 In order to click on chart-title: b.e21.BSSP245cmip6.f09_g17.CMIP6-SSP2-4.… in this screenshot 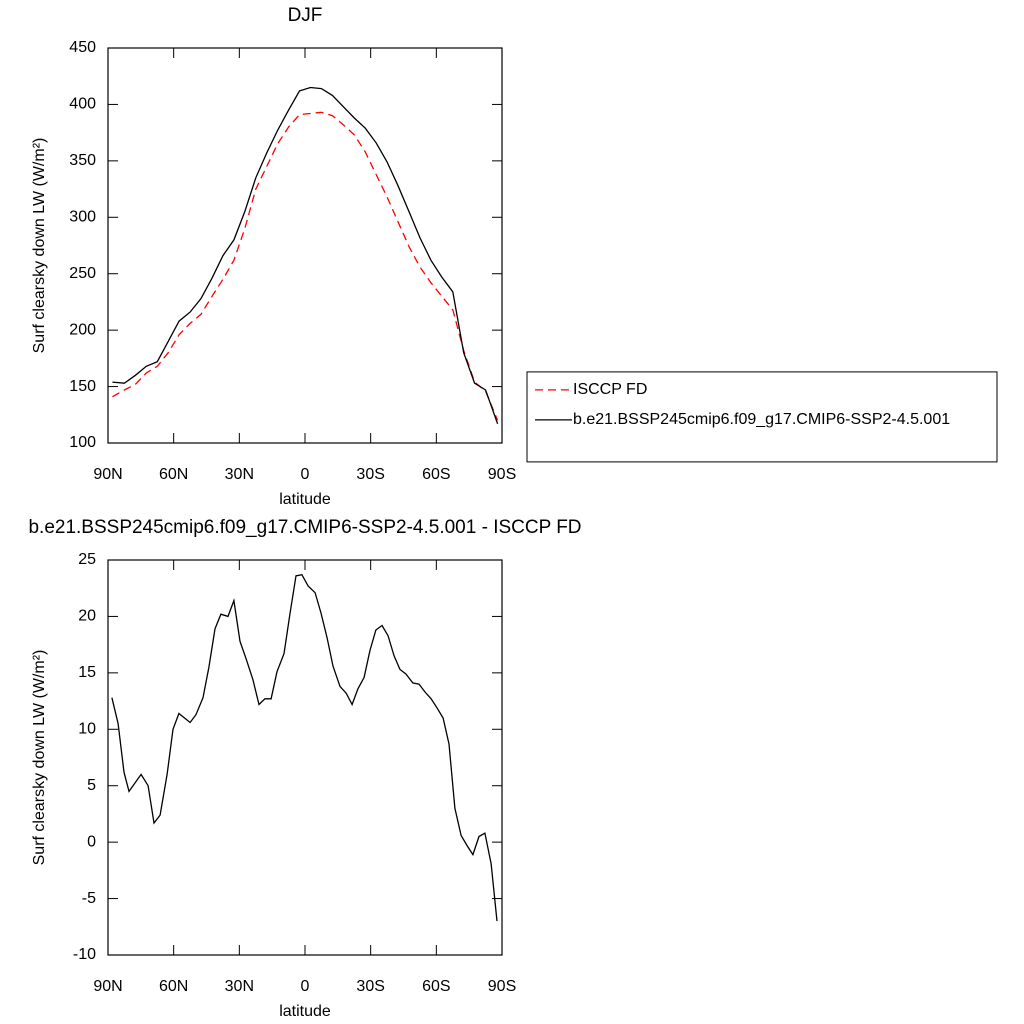, I will do `click(304, 527)`.